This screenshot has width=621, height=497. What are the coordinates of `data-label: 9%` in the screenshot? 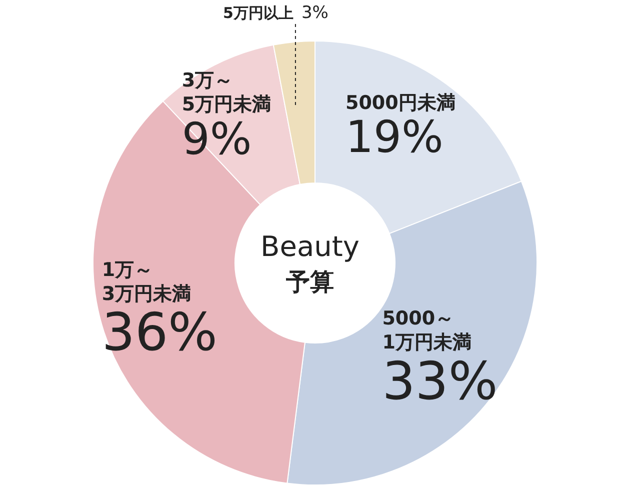 It's located at (217, 139).